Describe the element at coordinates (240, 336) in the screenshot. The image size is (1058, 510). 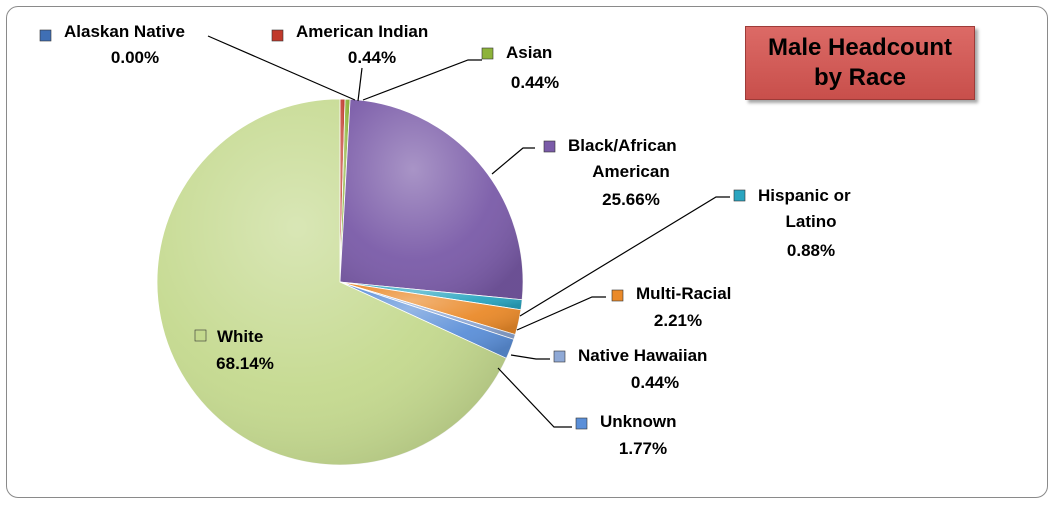
I see `slice-label-white: White` at that location.